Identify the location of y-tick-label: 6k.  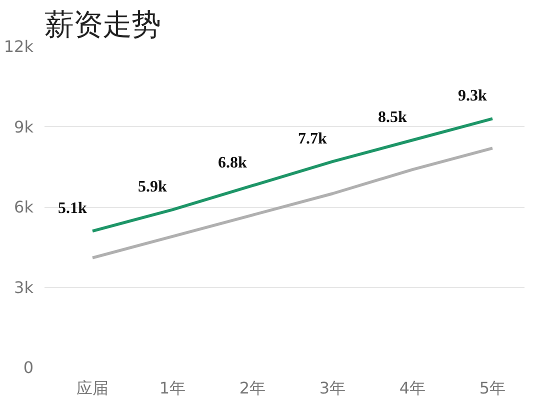
(24, 207).